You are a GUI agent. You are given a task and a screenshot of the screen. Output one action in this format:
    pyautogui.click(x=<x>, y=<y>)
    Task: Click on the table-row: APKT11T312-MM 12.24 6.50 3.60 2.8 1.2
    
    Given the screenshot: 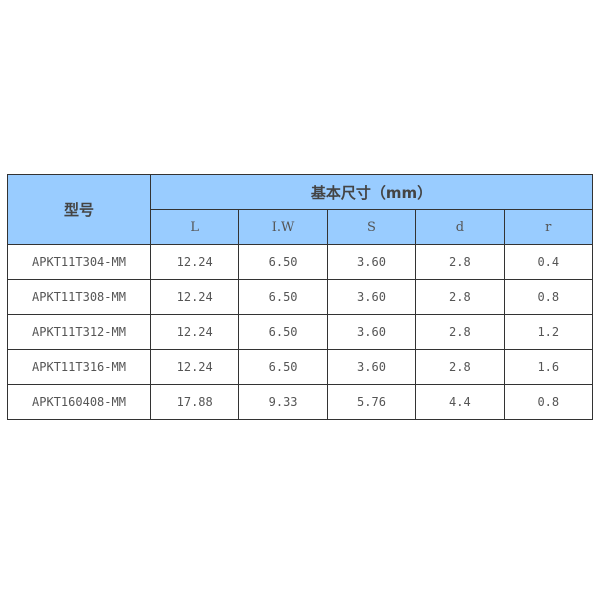 What is the action you would take?
    pyautogui.click(x=300, y=332)
    